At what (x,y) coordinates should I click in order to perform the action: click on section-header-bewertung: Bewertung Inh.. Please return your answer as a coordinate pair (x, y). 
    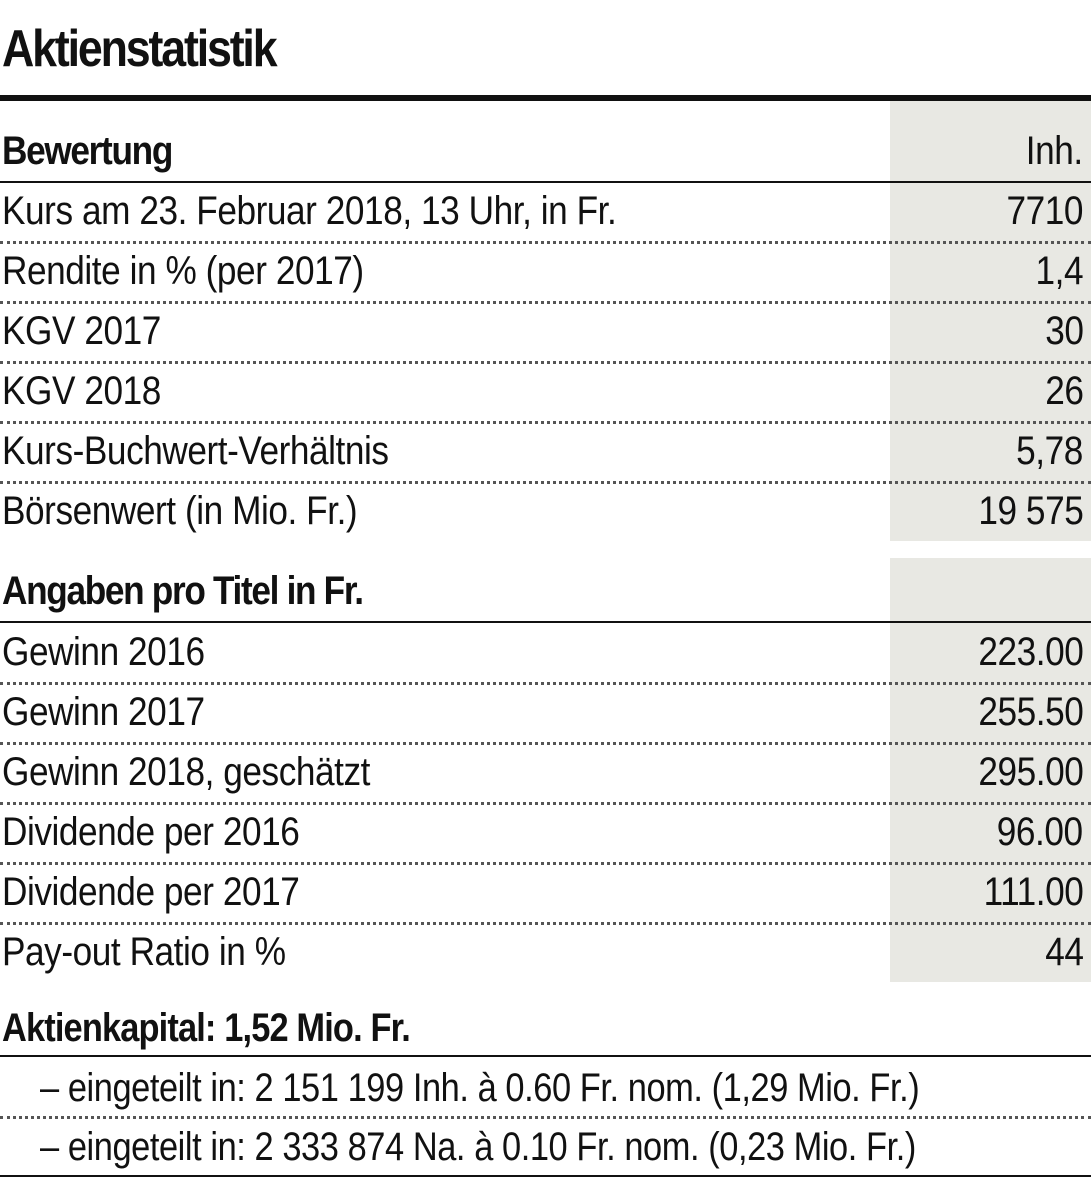
    Looking at the image, I should click on (545, 152).